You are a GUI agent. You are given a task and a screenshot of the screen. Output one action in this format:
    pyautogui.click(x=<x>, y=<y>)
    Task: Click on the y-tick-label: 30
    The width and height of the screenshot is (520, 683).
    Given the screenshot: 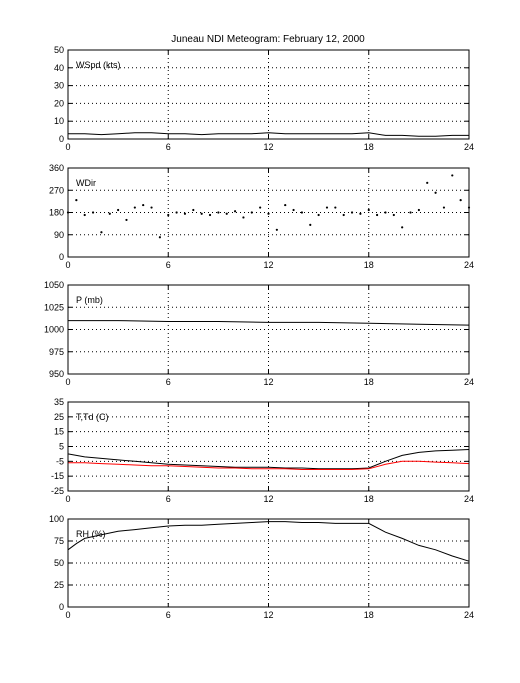 What is the action you would take?
    pyautogui.click(x=59, y=86)
    